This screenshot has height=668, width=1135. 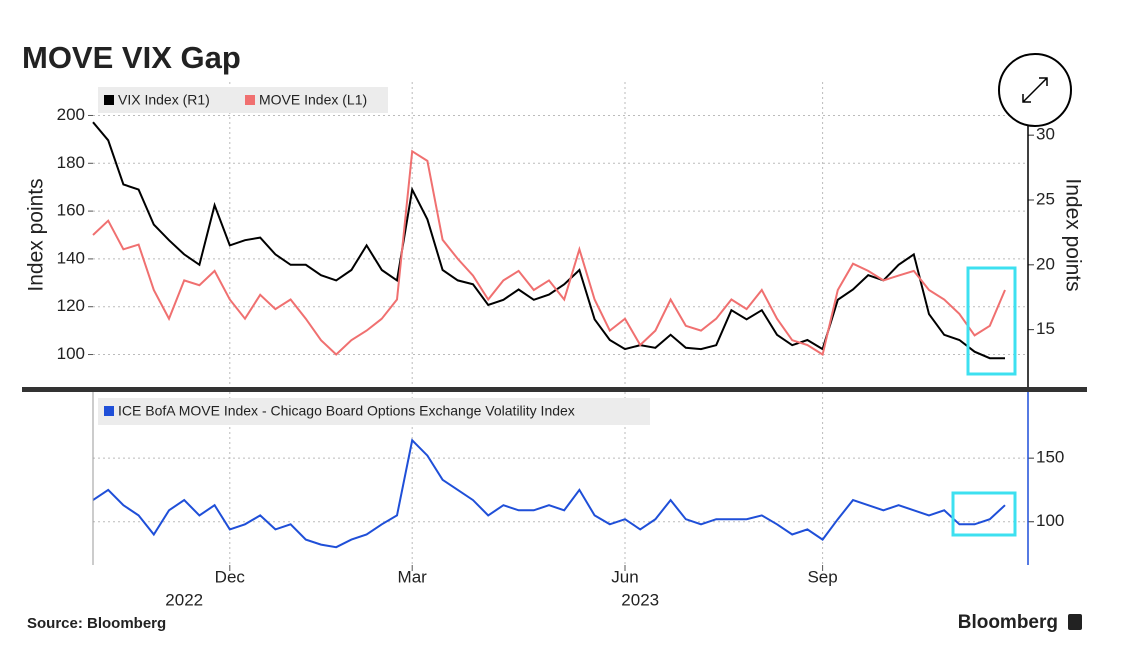 I want to click on y-tick-label: 160, so click(x=71, y=210).